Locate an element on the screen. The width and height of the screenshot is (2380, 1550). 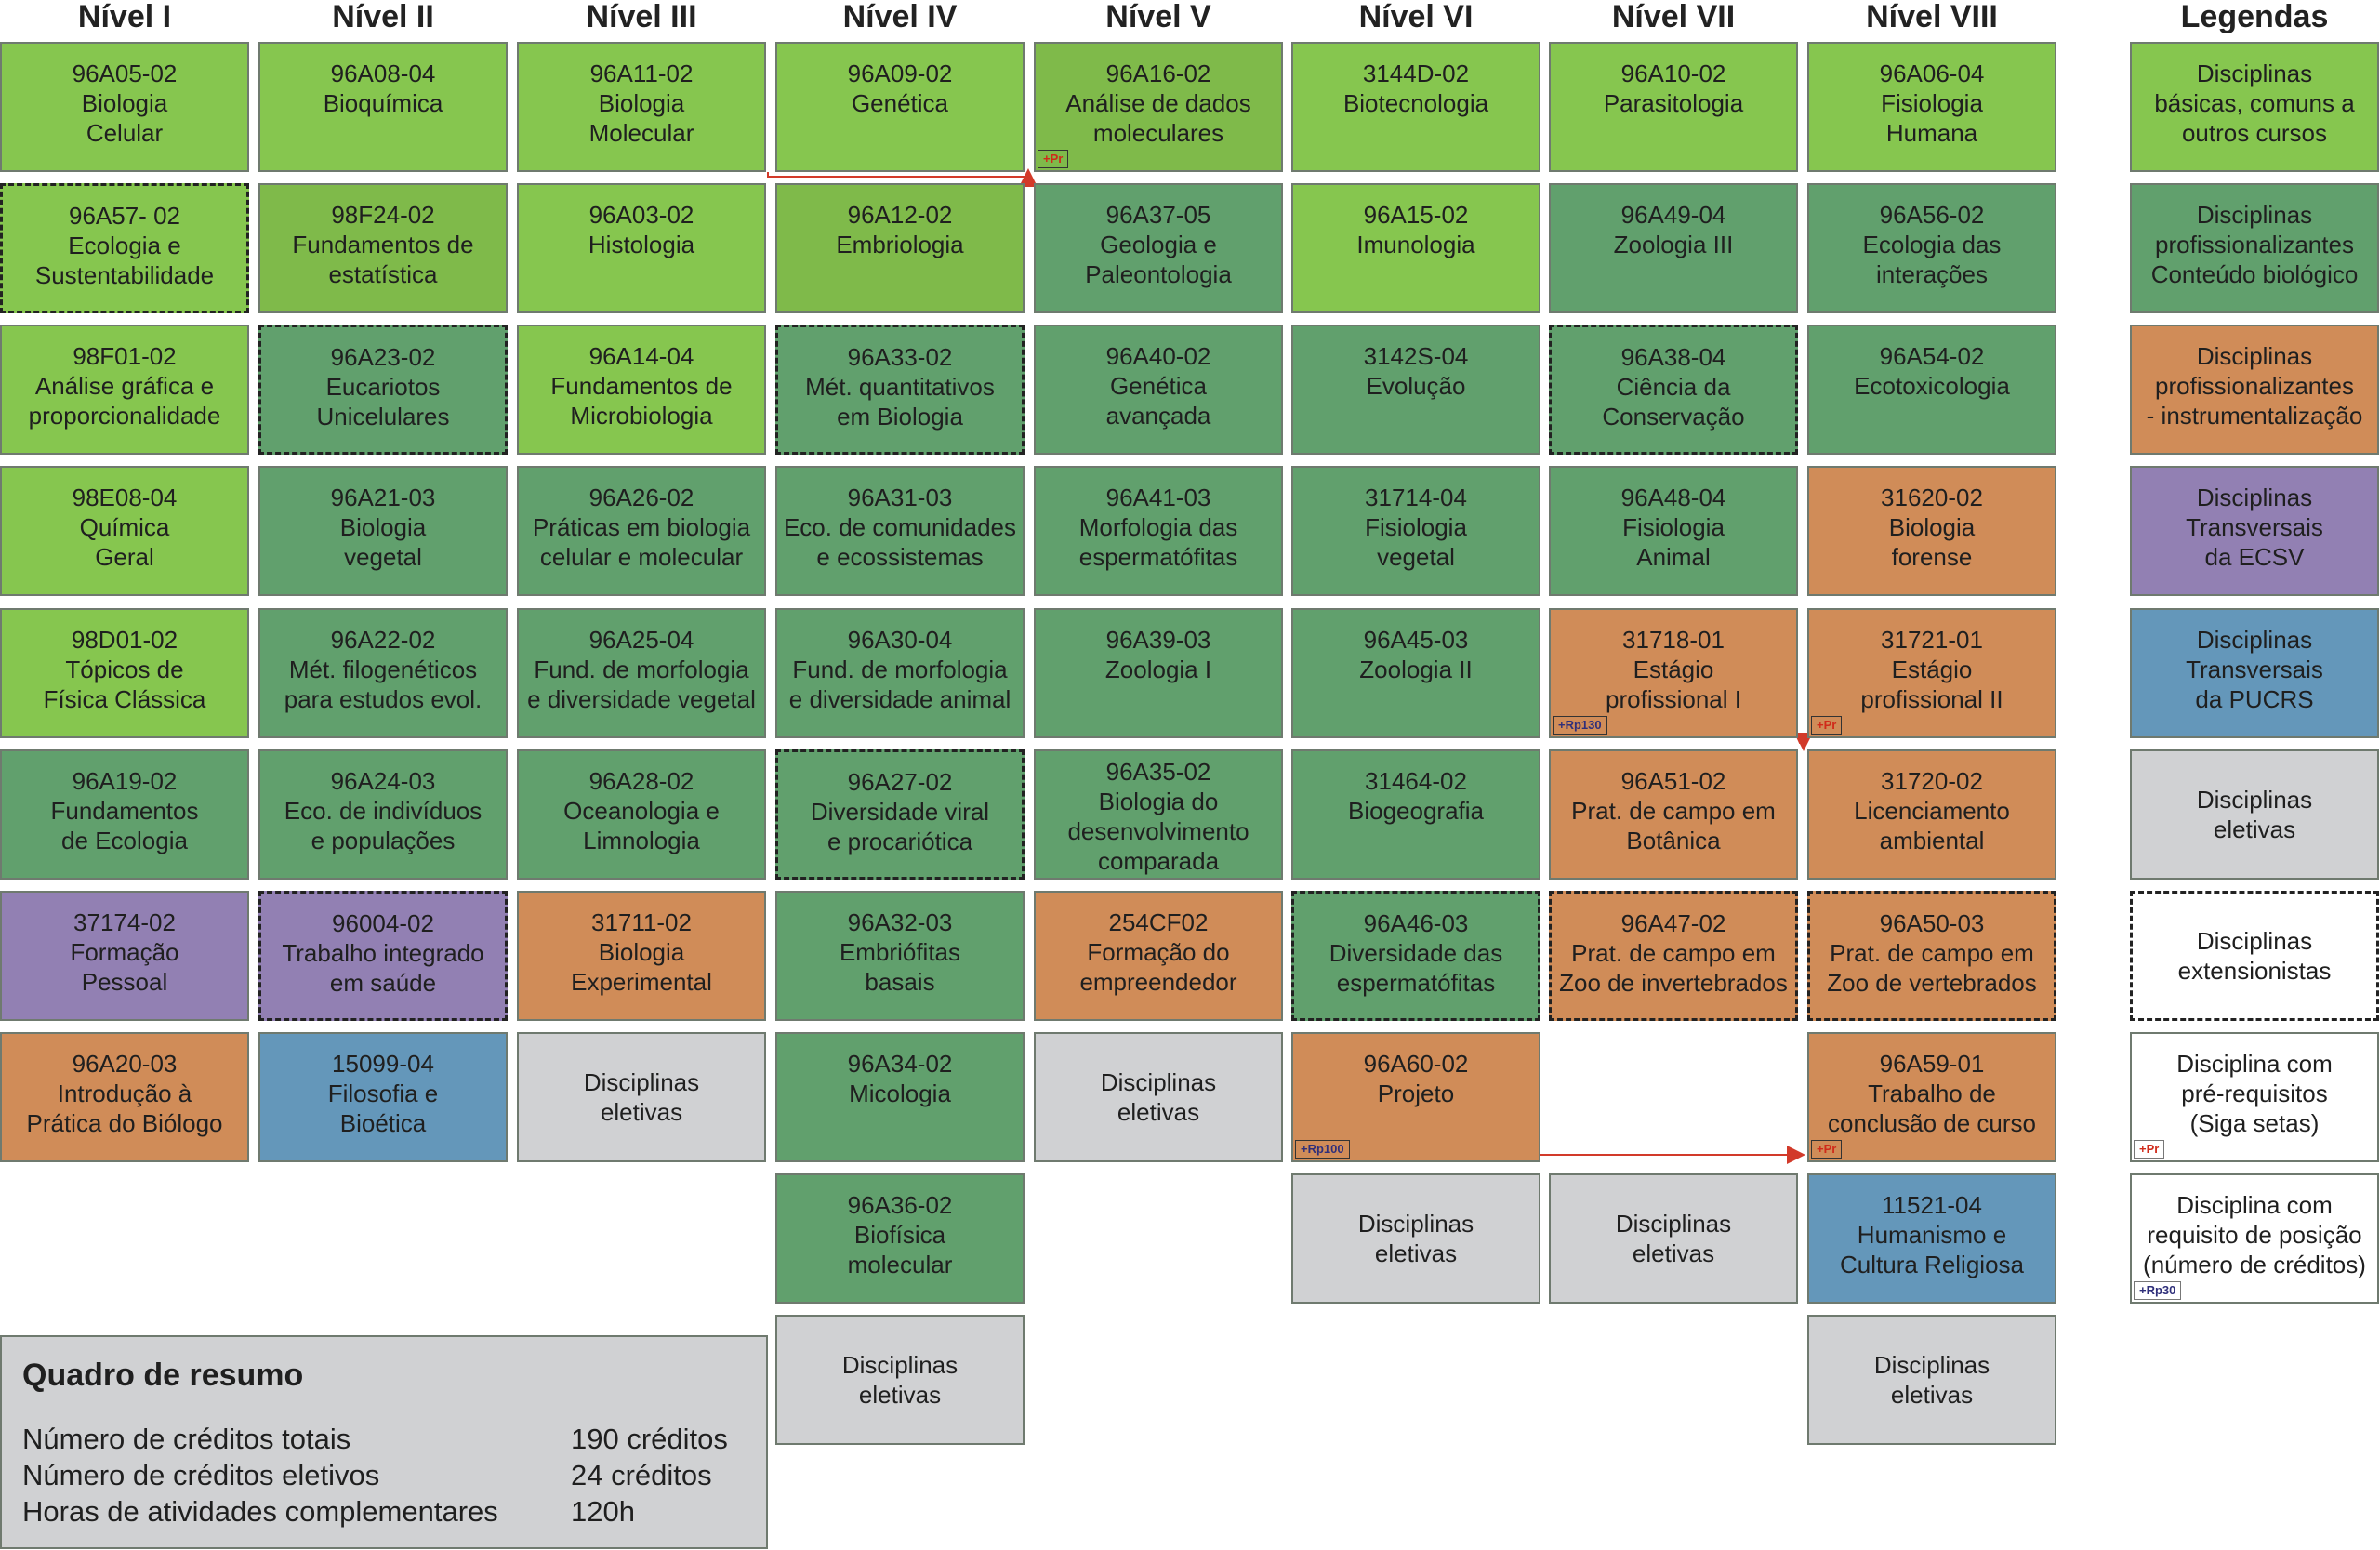
box-text-line: espermatófitas is located at coordinates (1158, 557).